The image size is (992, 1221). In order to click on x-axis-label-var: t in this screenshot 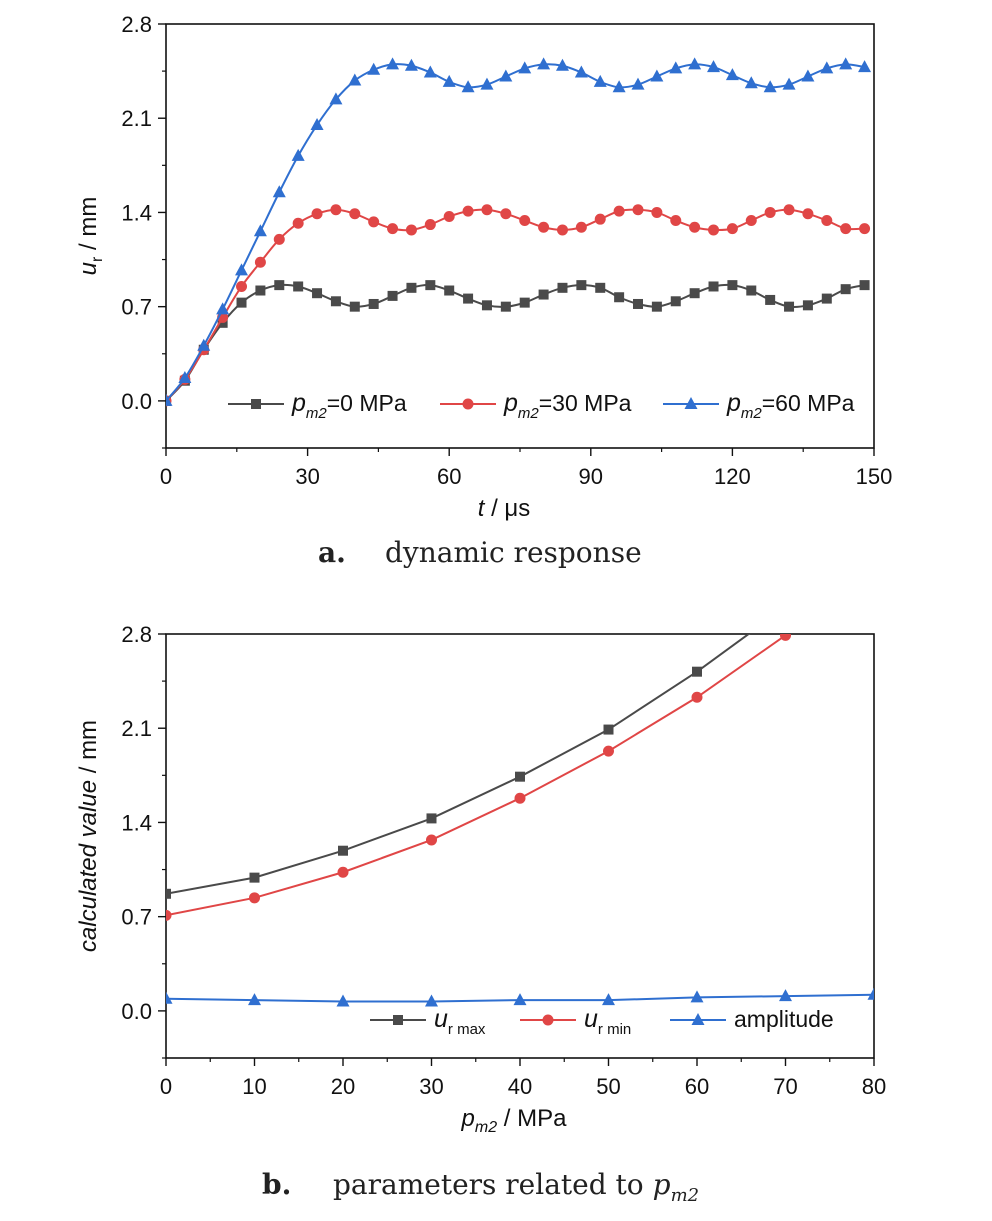, I will do `click(482, 508)`.